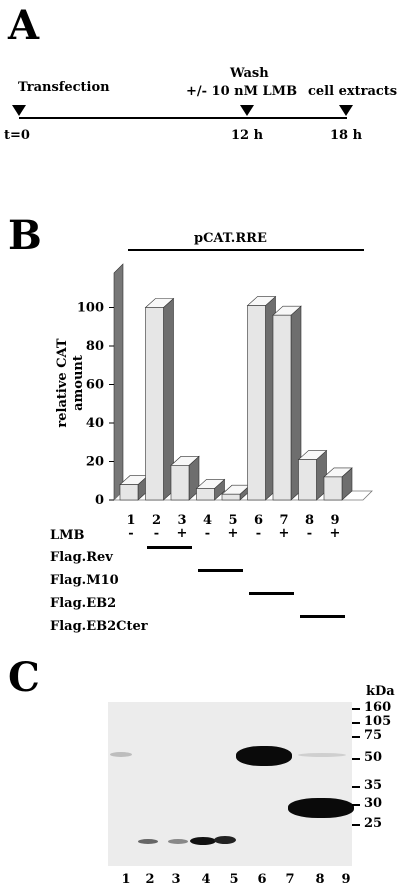  I want to click on x-tick-label: 7, so click(283, 520).